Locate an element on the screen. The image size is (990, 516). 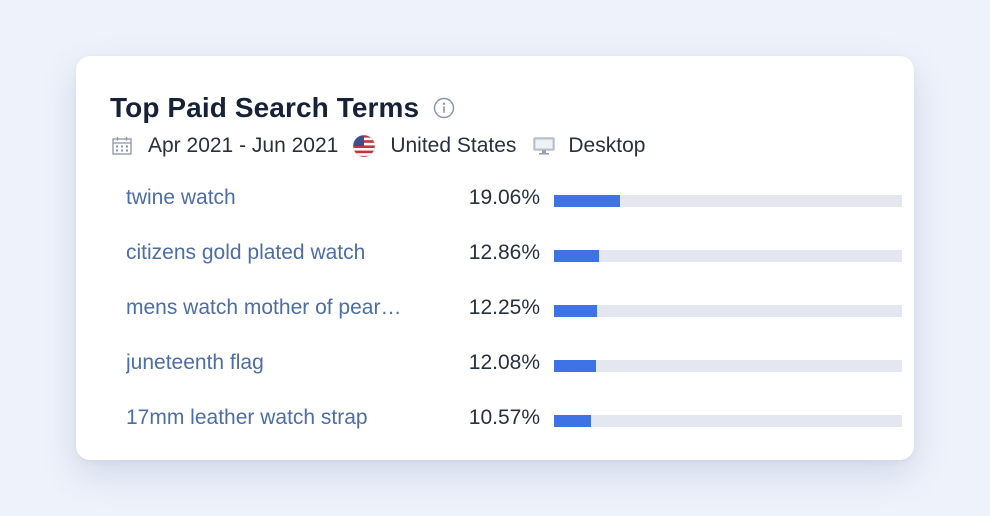
filters-row: Apr 2021 - Jun 2021 United States is located at coordinates (377, 146).